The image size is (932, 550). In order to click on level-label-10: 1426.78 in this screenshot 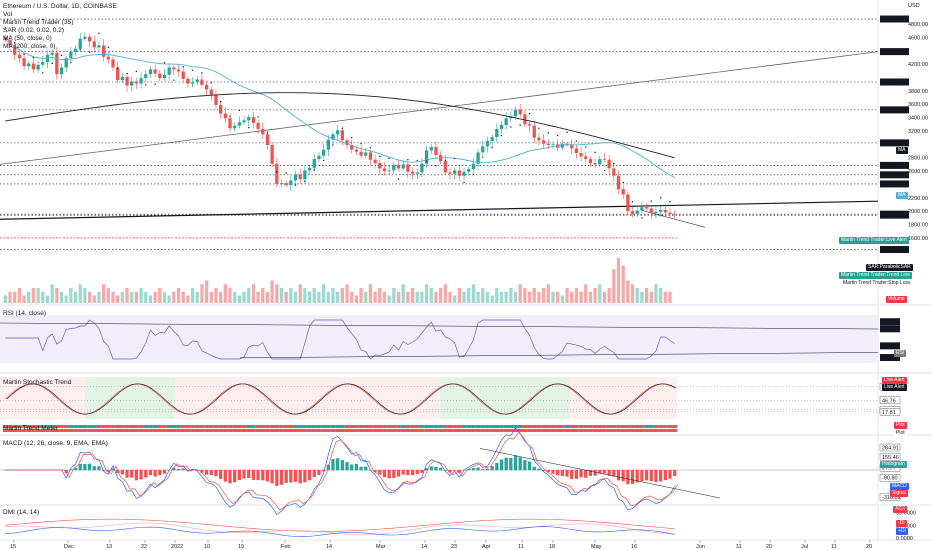, I will do `click(892, 251)`.